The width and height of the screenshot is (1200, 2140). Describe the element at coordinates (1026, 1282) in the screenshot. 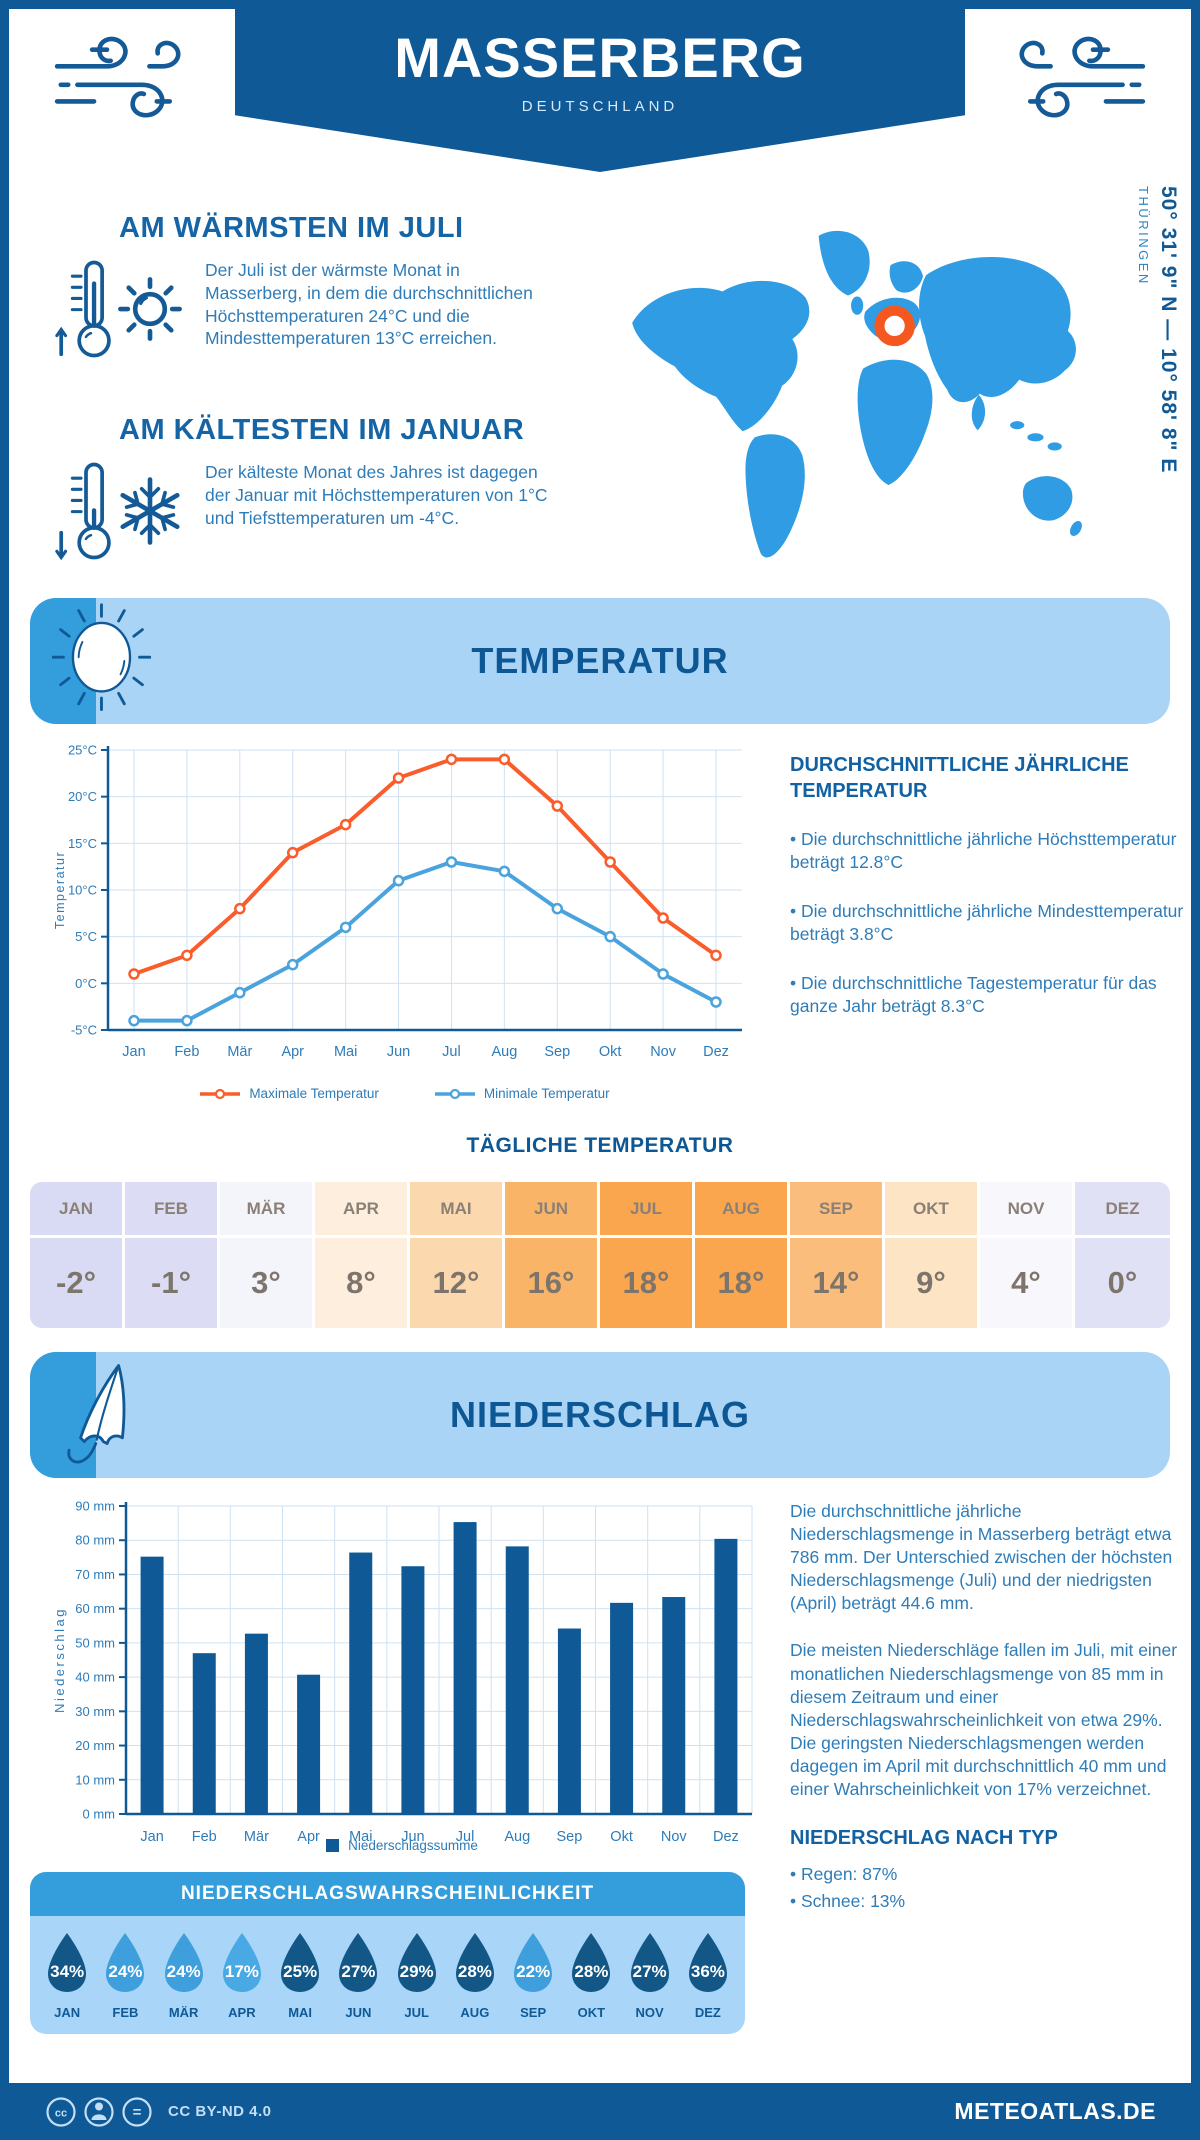

I see `temperature-cell: 4°` at that location.